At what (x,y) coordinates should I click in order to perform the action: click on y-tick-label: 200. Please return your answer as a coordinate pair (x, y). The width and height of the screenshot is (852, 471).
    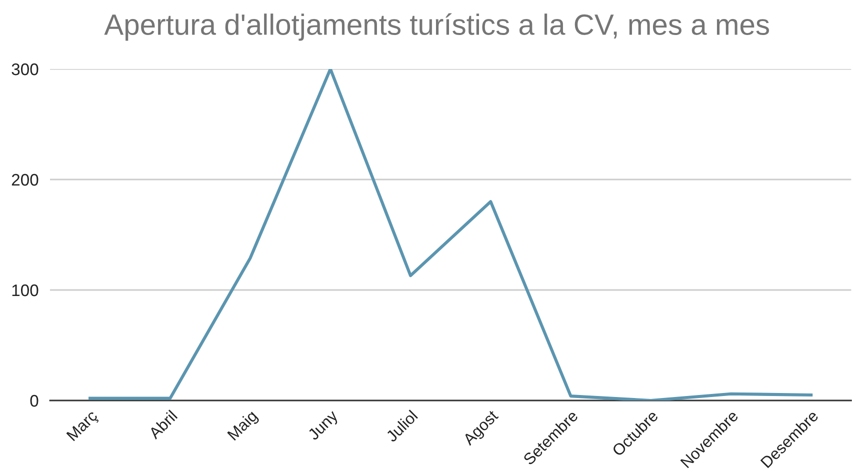
    Looking at the image, I should click on (25, 180).